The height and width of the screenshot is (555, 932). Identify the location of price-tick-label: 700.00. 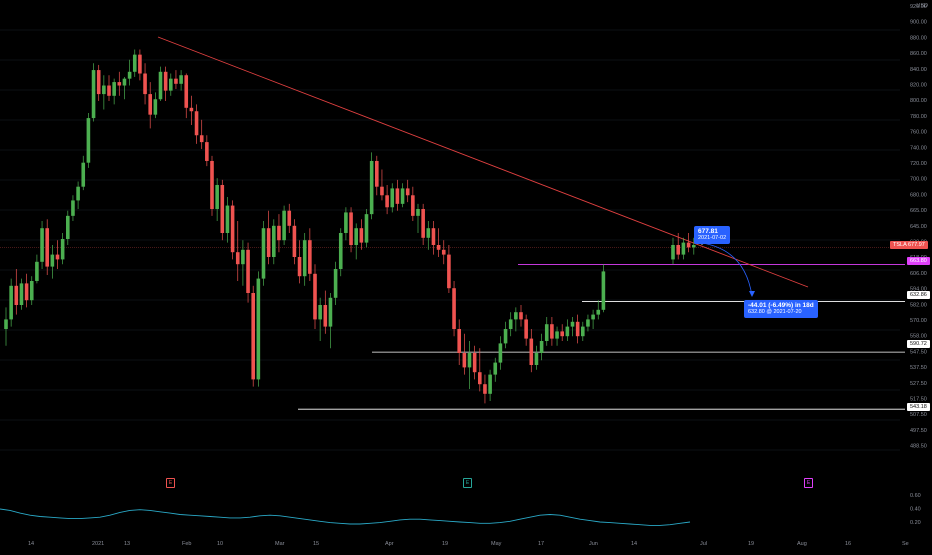
(918, 180).